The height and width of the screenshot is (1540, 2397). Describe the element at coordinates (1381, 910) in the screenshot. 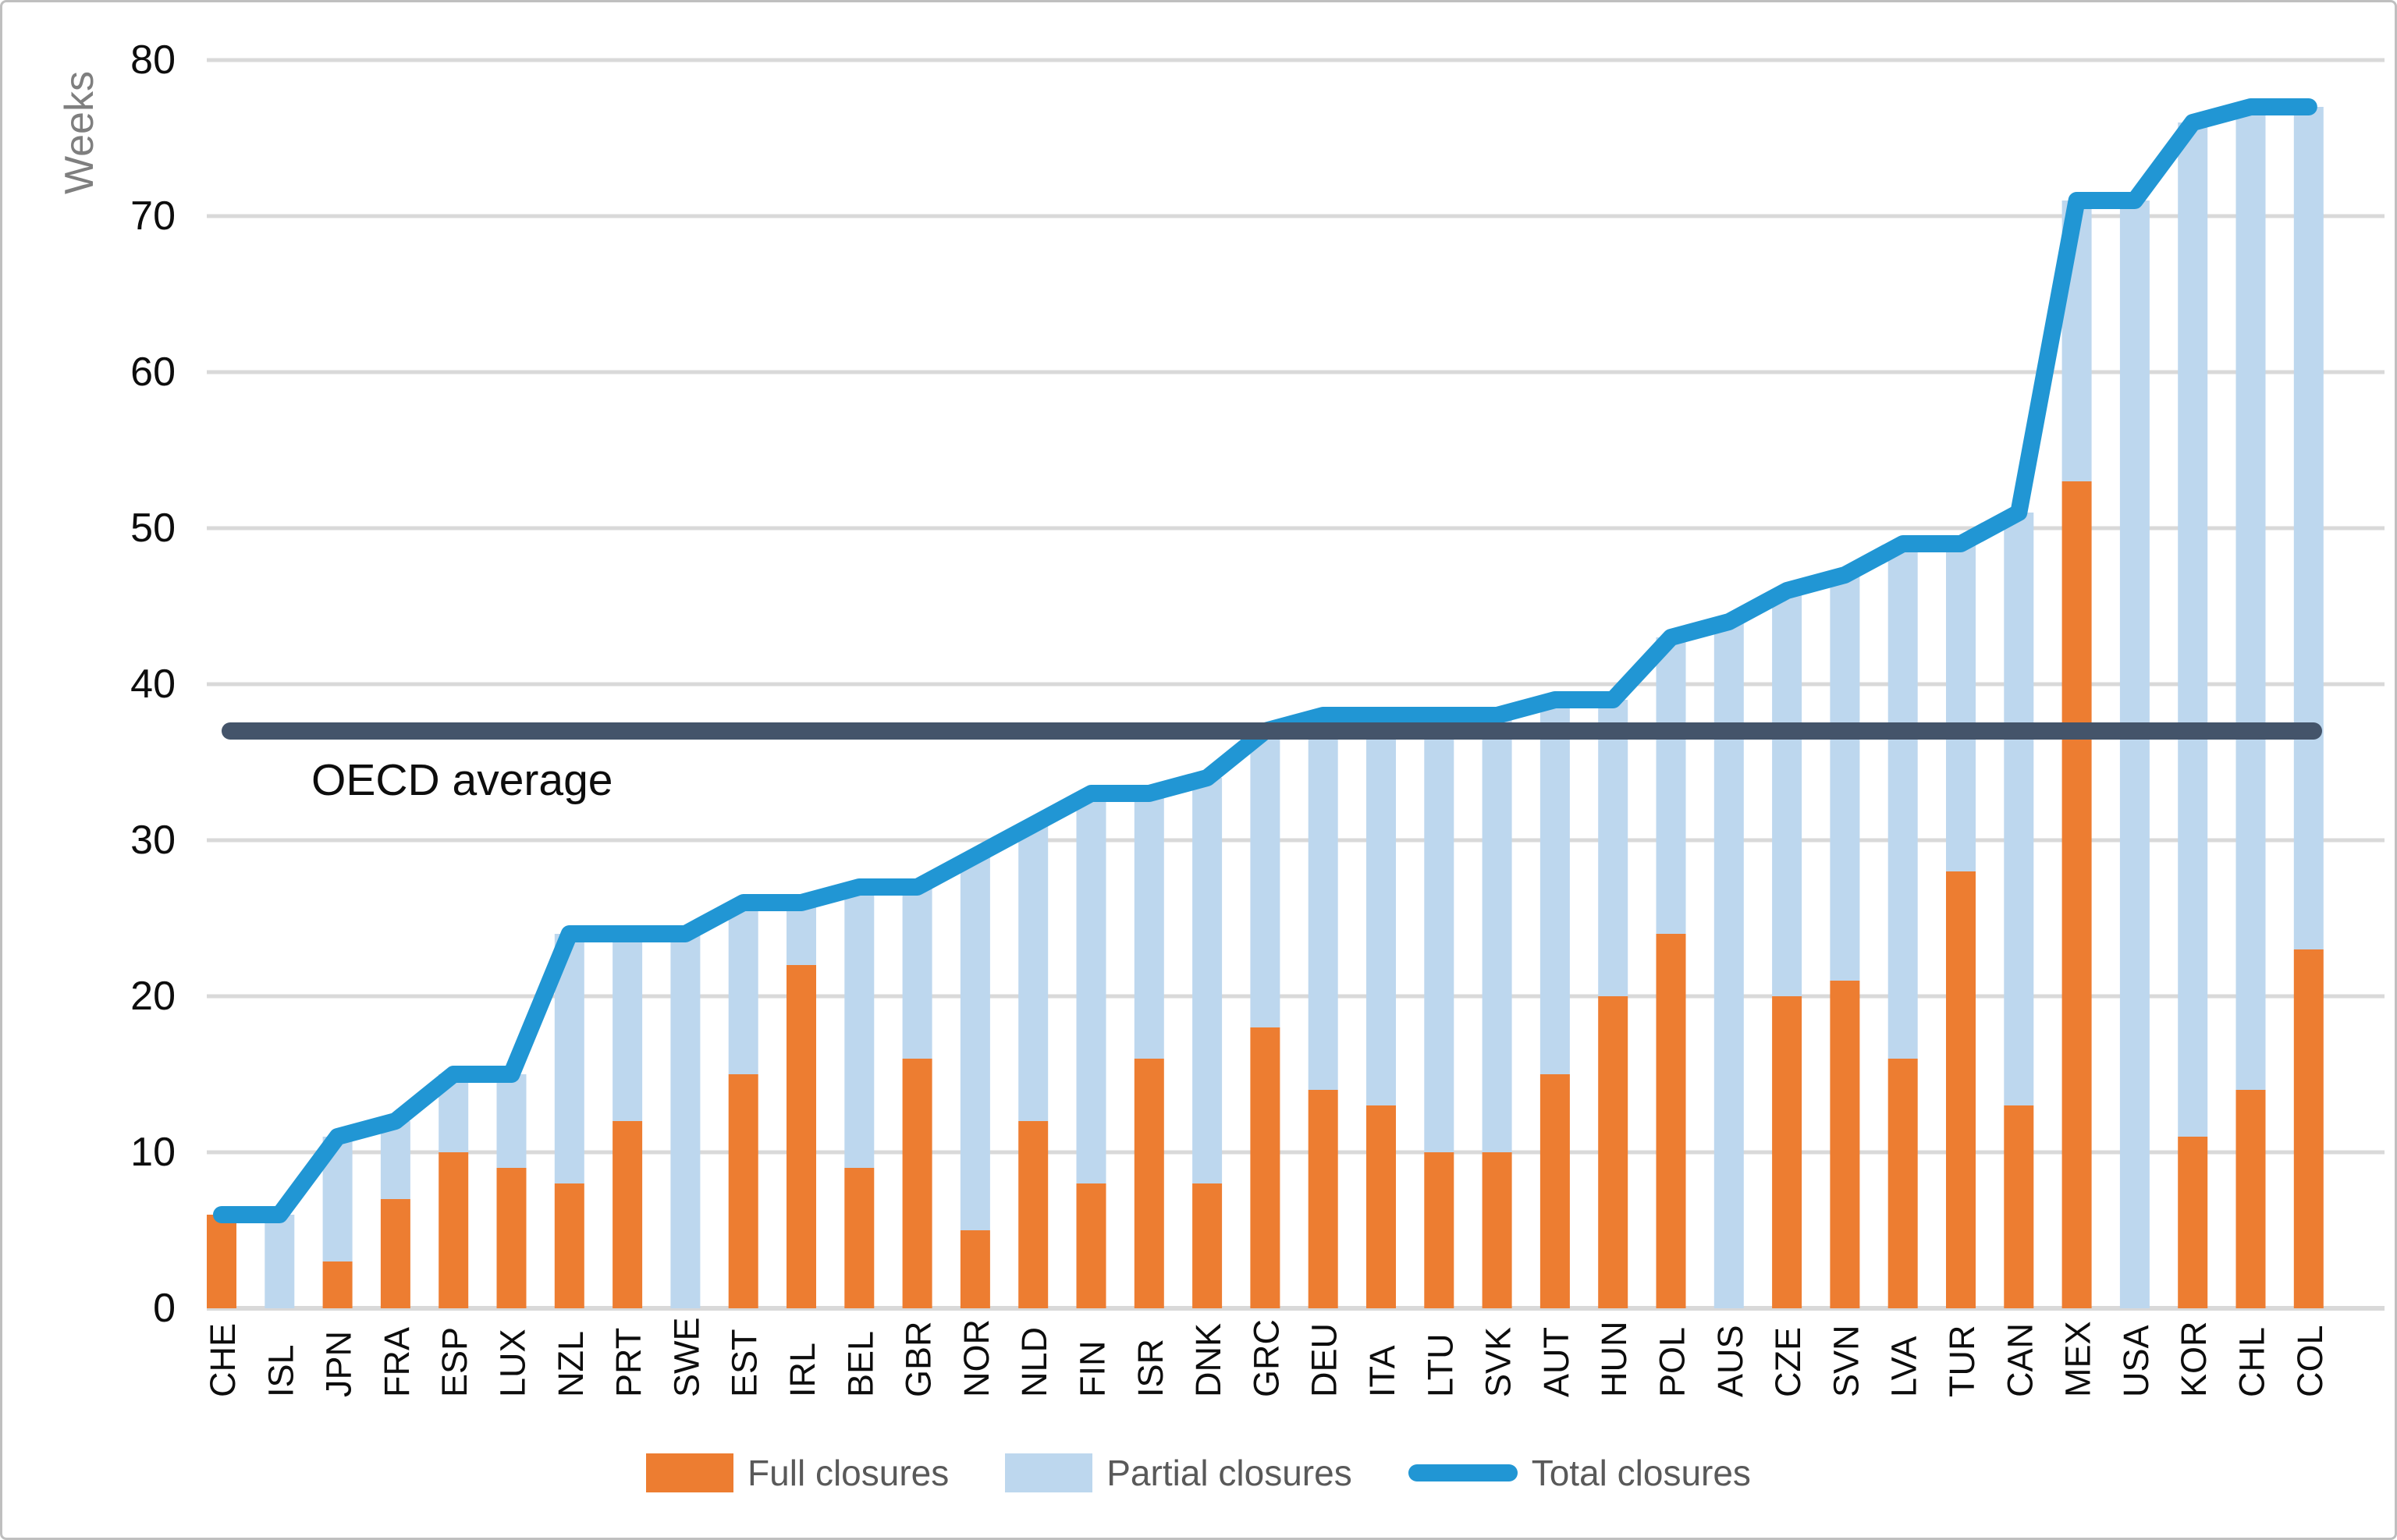

I see `bar-partial-ITA` at that location.